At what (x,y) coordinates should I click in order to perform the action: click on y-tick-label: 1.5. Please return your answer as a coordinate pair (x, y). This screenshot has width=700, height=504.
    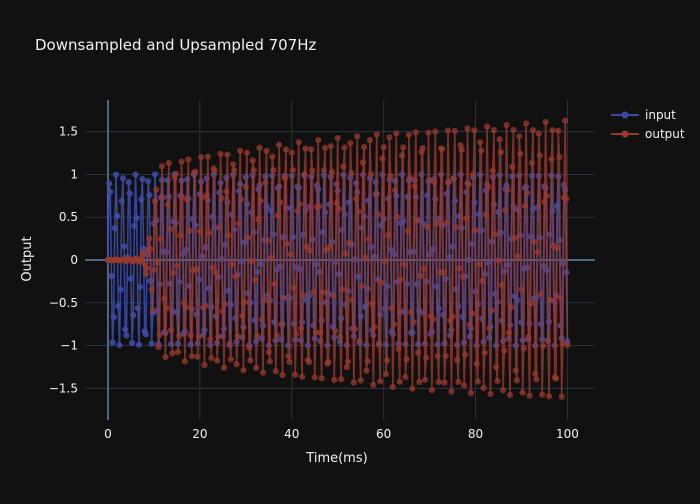
    Looking at the image, I should click on (68, 132).